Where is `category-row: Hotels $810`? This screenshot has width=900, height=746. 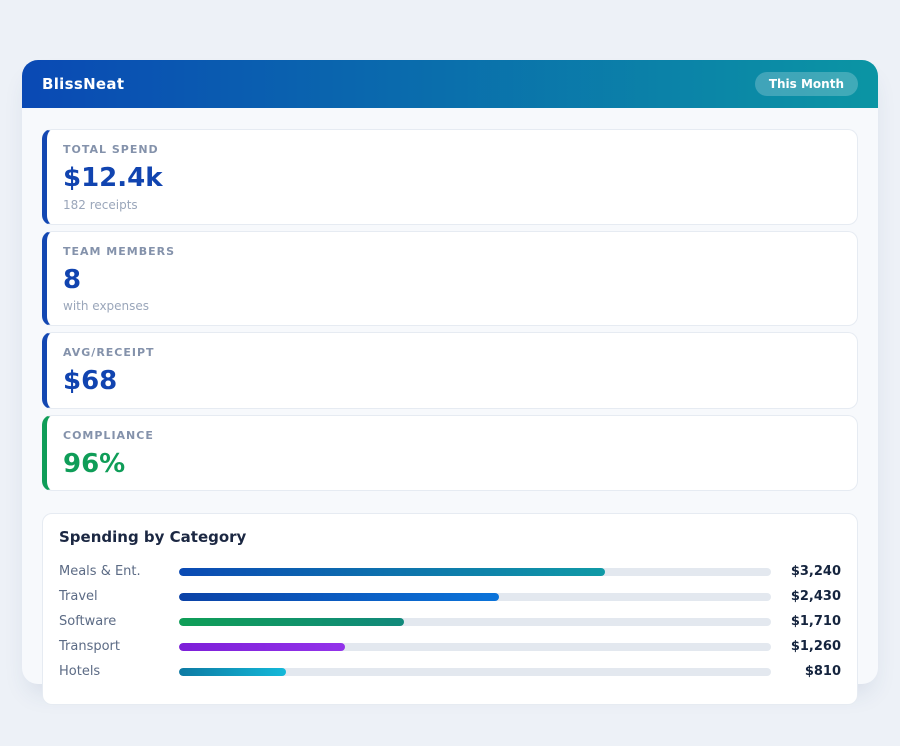 category-row: Hotels $810 is located at coordinates (450, 671).